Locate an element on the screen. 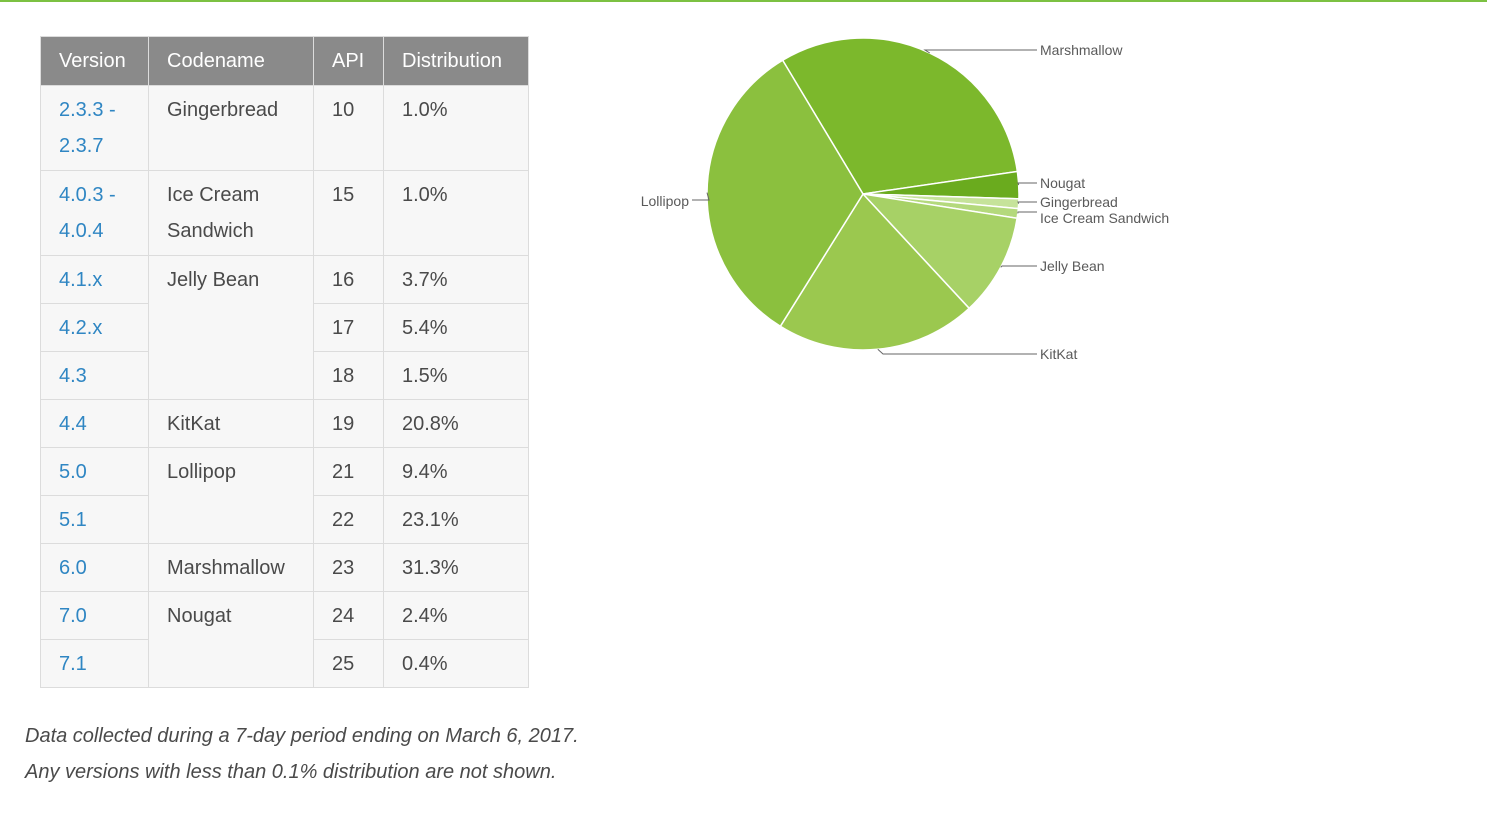 This screenshot has height=819, width=1487. codename-cell: Ice Cream Sandwich is located at coordinates (231, 213).